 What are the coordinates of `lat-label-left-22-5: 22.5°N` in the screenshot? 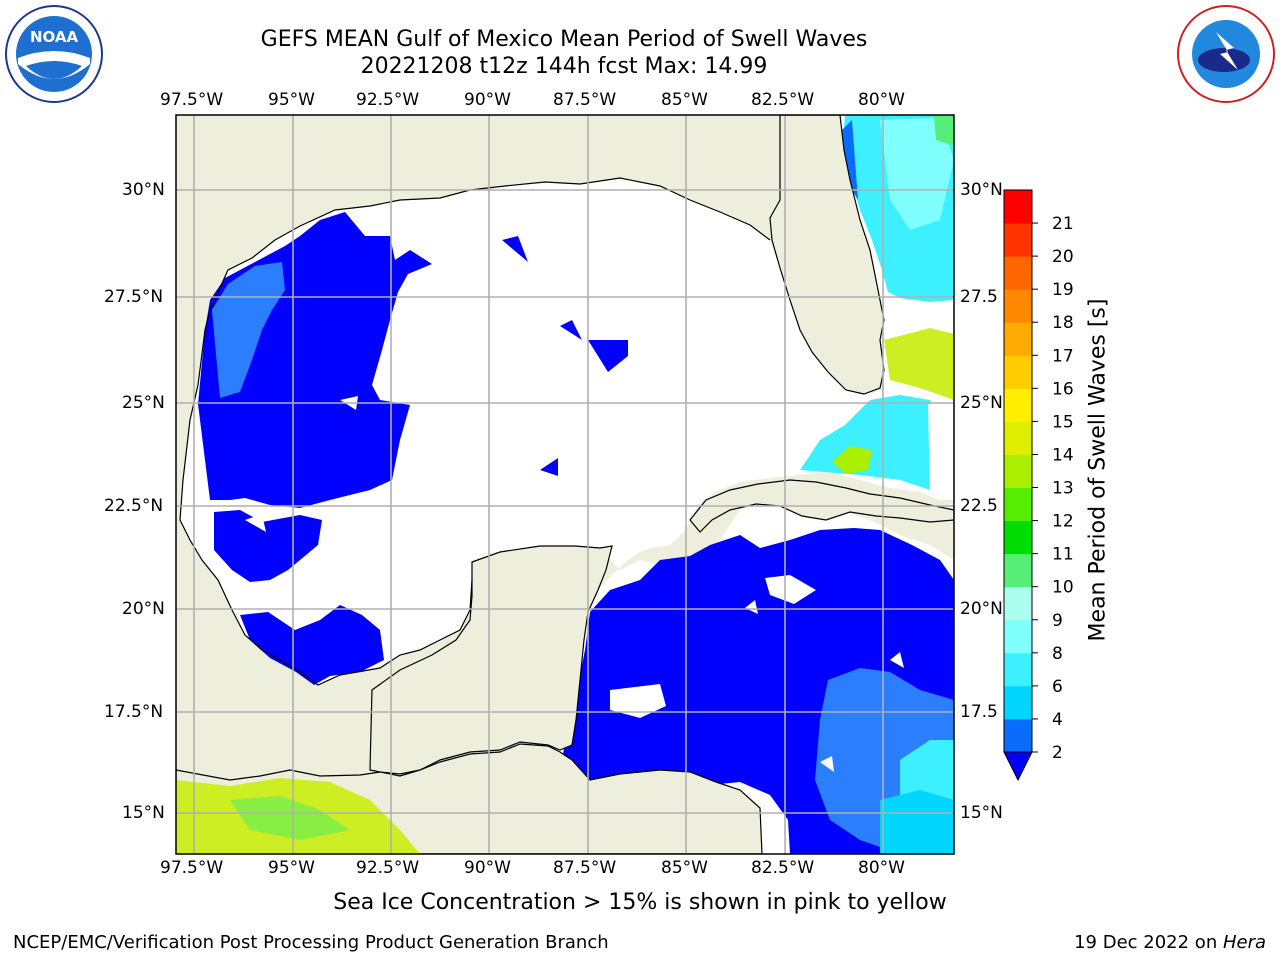 It's located at (134, 506).